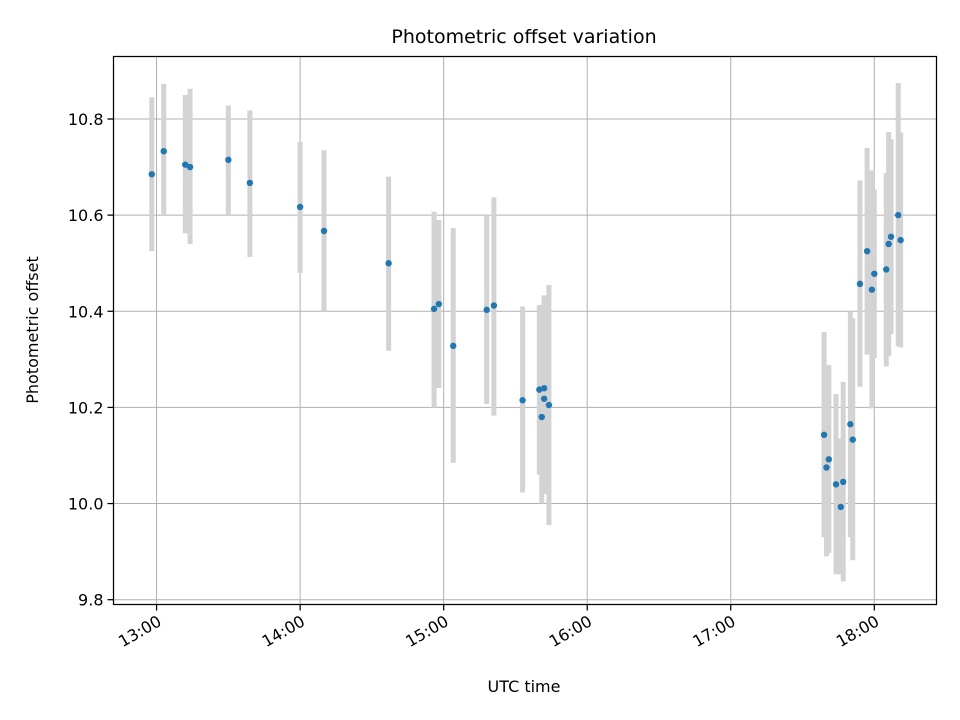  What do you see at coordinates (524, 686) in the screenshot?
I see `x-axis-title: UTC time` at bounding box center [524, 686].